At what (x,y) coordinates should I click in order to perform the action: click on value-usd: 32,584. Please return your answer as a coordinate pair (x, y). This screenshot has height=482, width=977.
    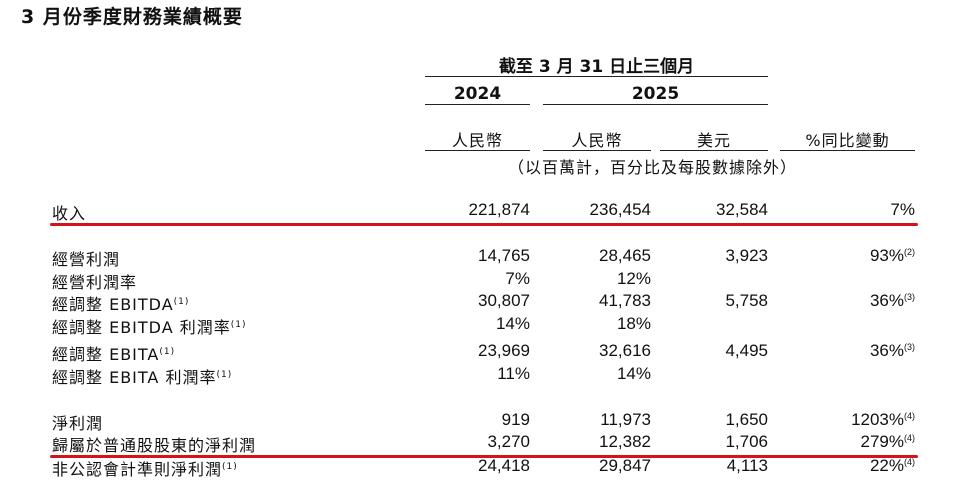
    Looking at the image, I should click on (742, 209).